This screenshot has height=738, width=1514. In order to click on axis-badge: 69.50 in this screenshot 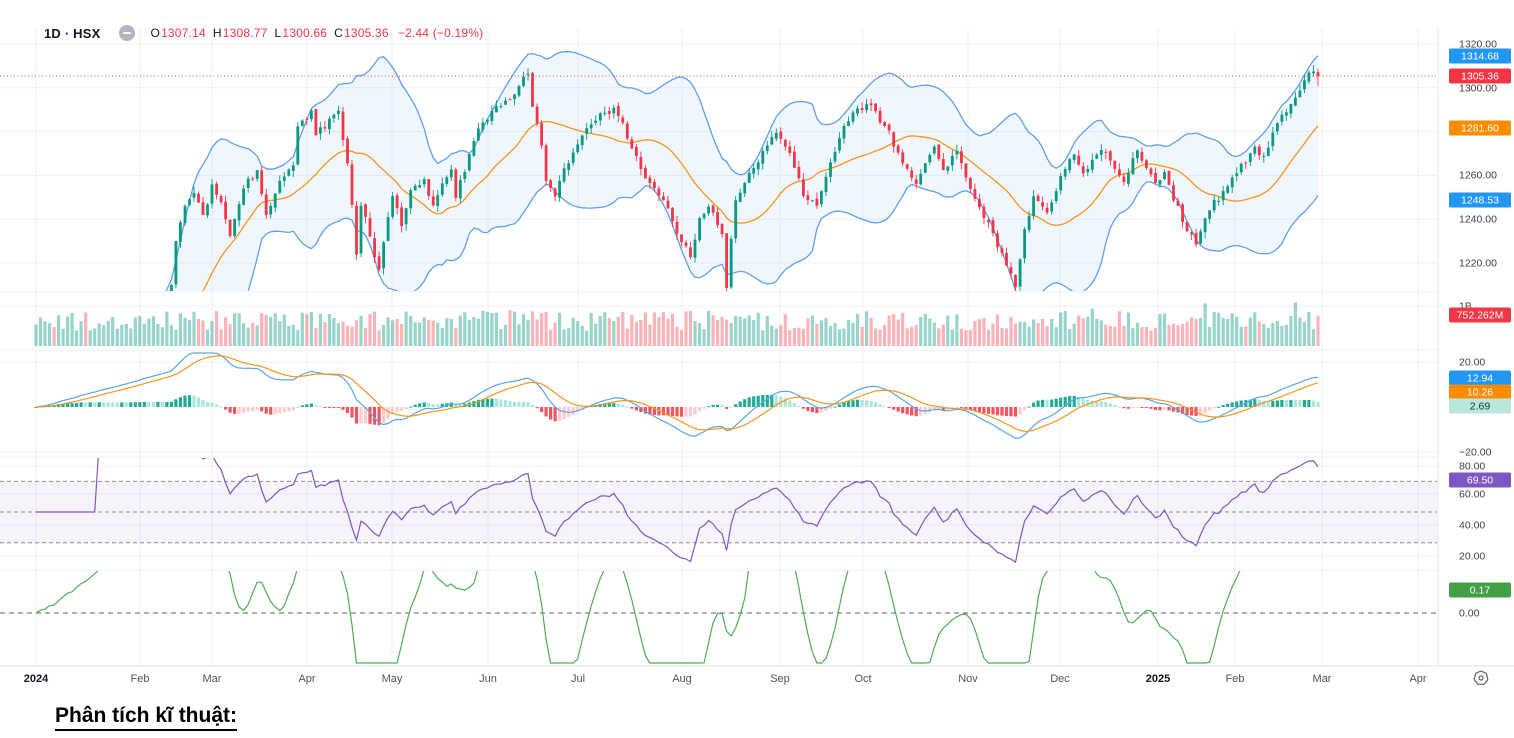, I will do `click(1480, 480)`.